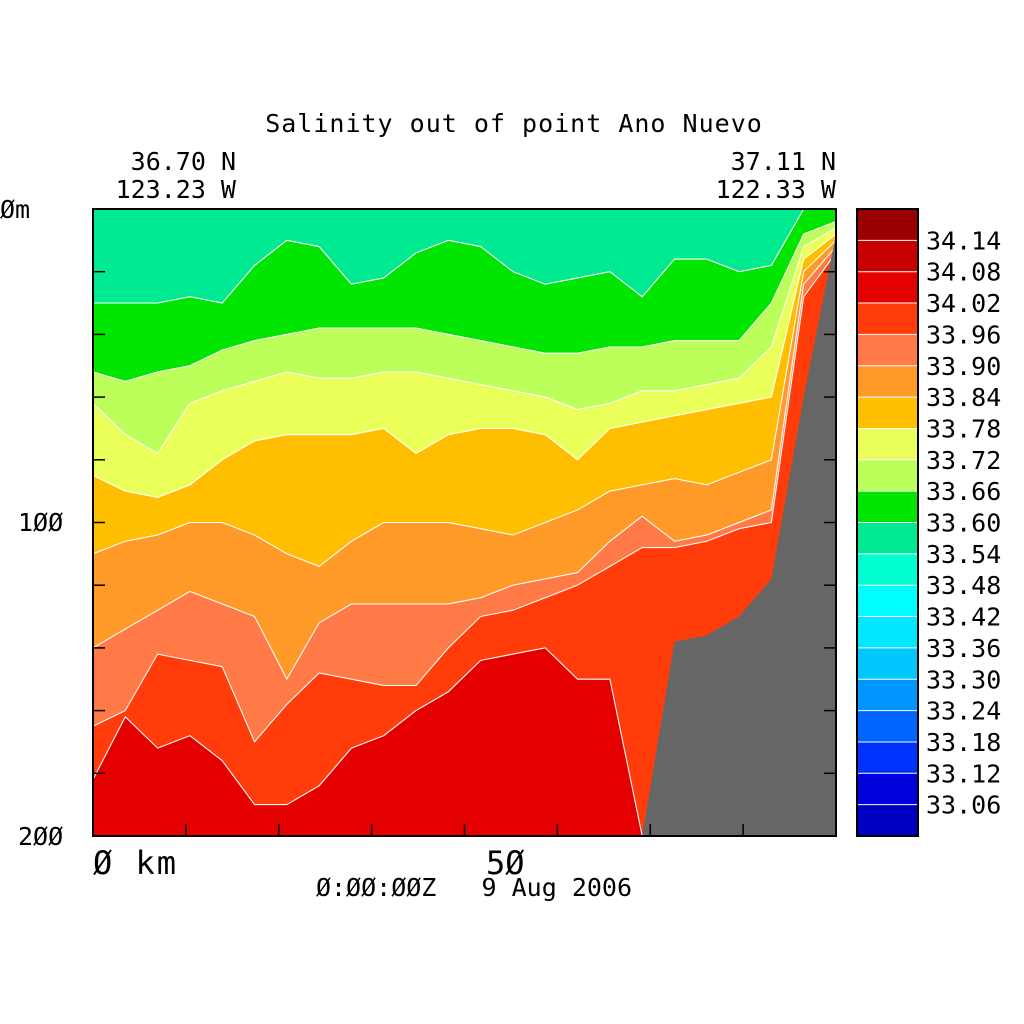 The image size is (1024, 1024). What do you see at coordinates (474, 887) in the screenshot?
I see `timestamp: Ø:ØØ:ØØZ 9 Aug 2006` at bounding box center [474, 887].